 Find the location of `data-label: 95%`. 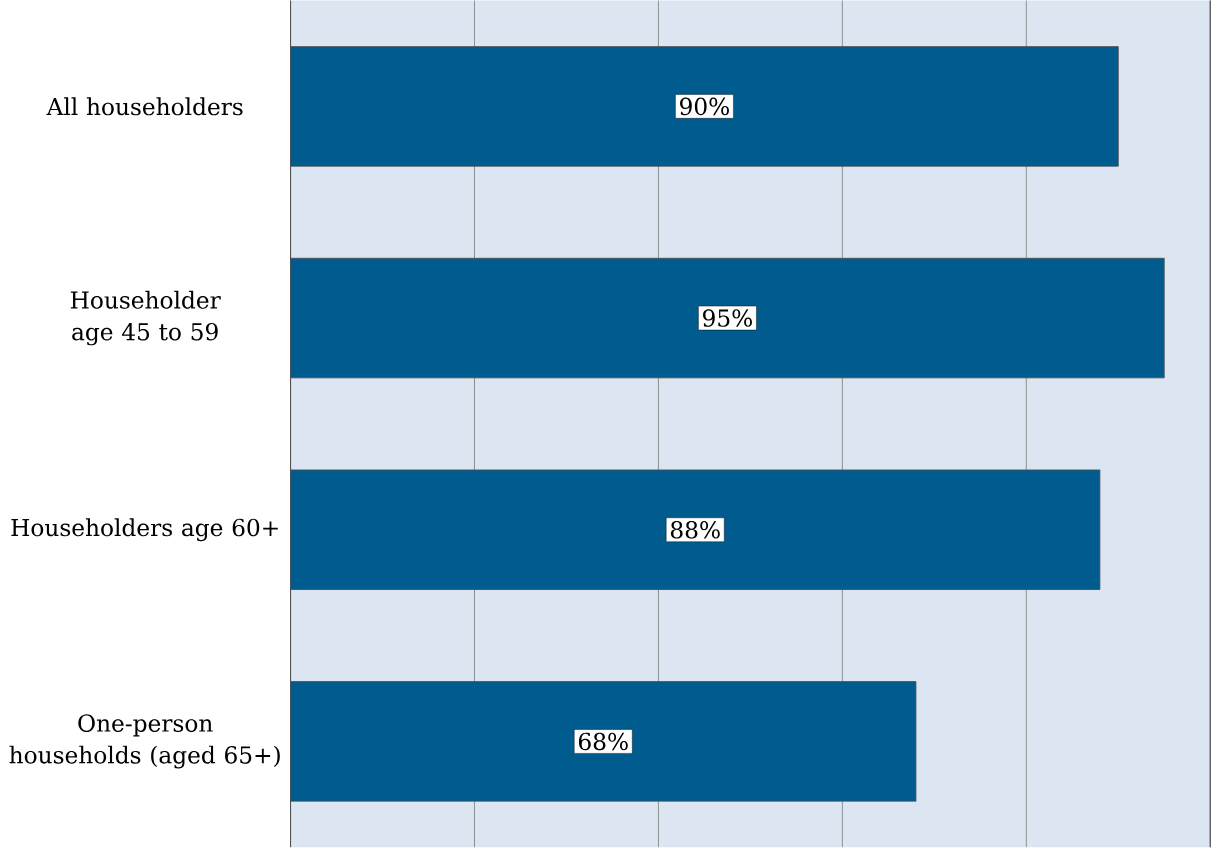

data-label: 95% is located at coordinates (727, 318).